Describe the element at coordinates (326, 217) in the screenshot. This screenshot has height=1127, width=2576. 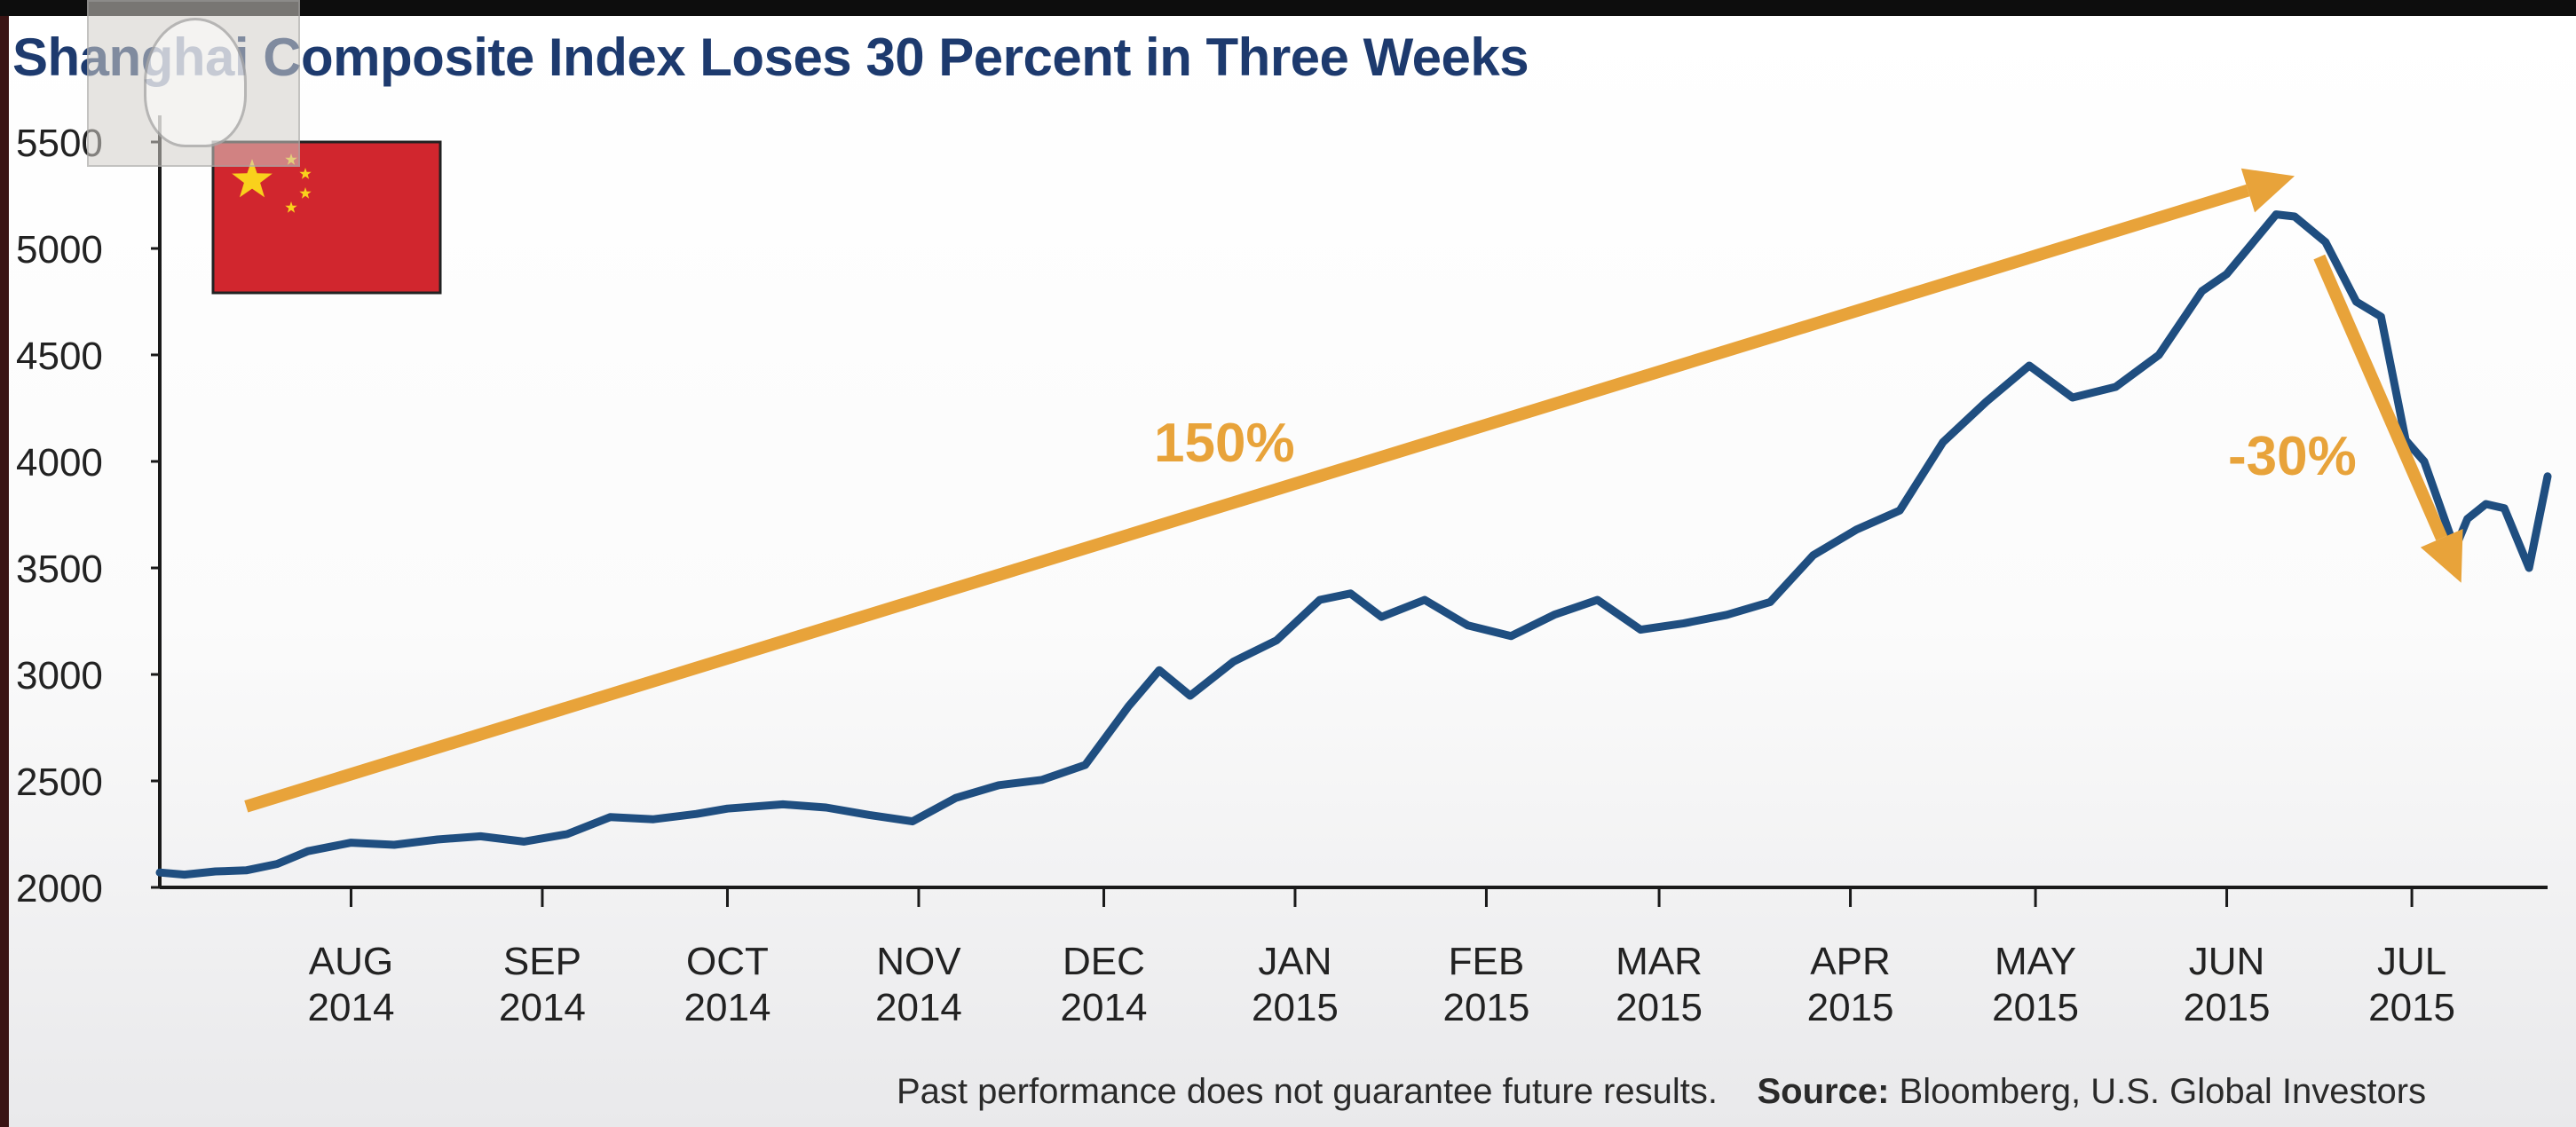
I see `china-flag` at that location.